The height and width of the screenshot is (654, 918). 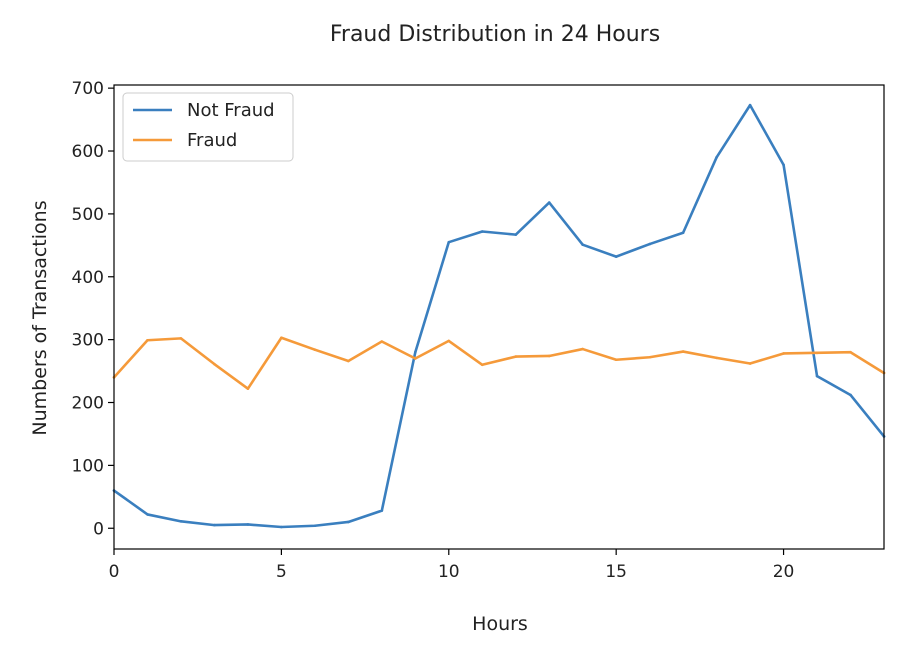 I want to click on y-tick-label: 400, so click(x=88, y=278).